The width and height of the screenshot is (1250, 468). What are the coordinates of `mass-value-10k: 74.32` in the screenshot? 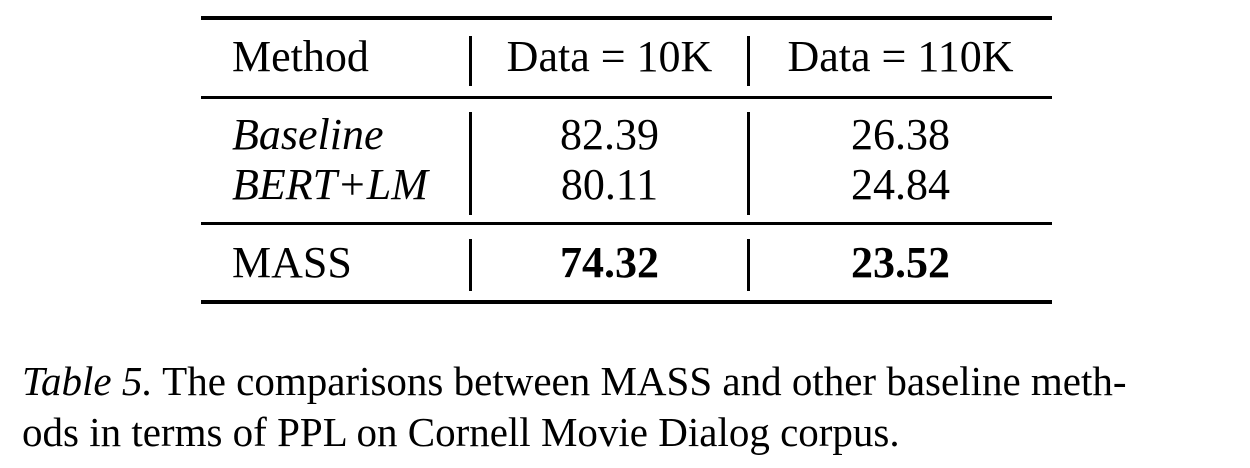 It's located at (609, 262).